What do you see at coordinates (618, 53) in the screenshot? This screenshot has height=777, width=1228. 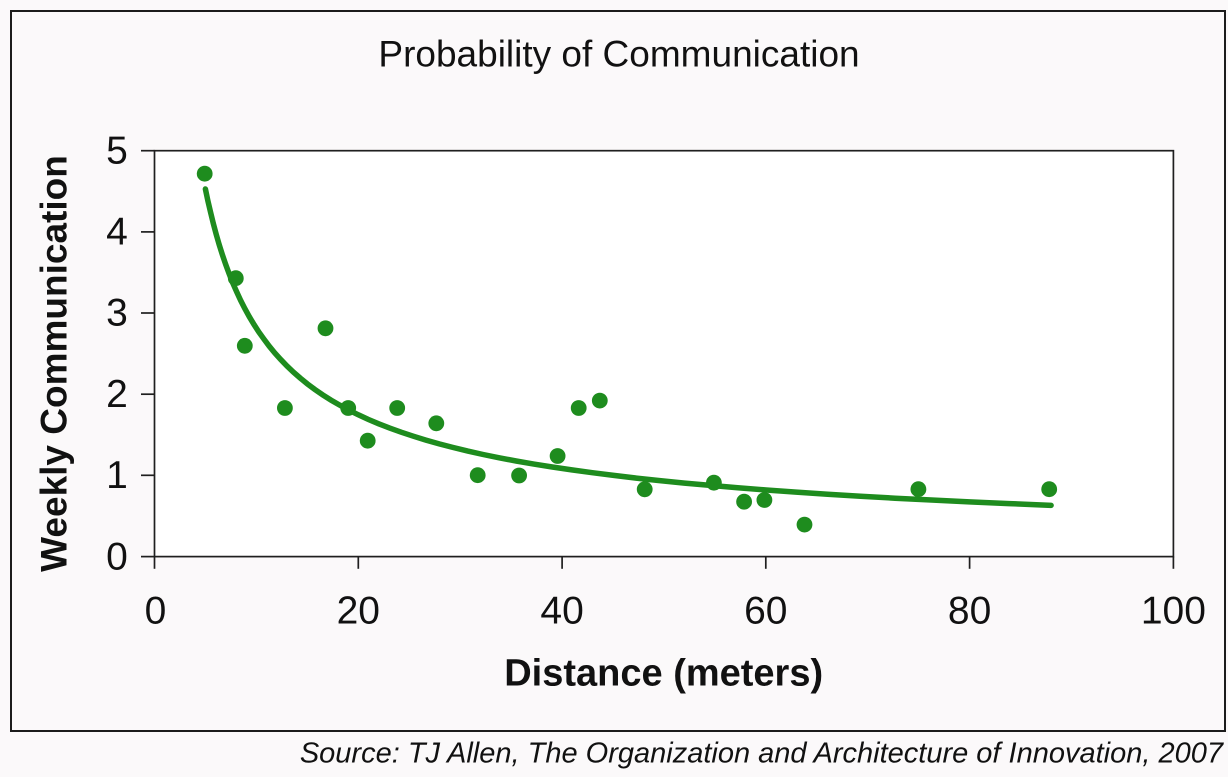 I see `svg-text: Probability of Communication` at bounding box center [618, 53].